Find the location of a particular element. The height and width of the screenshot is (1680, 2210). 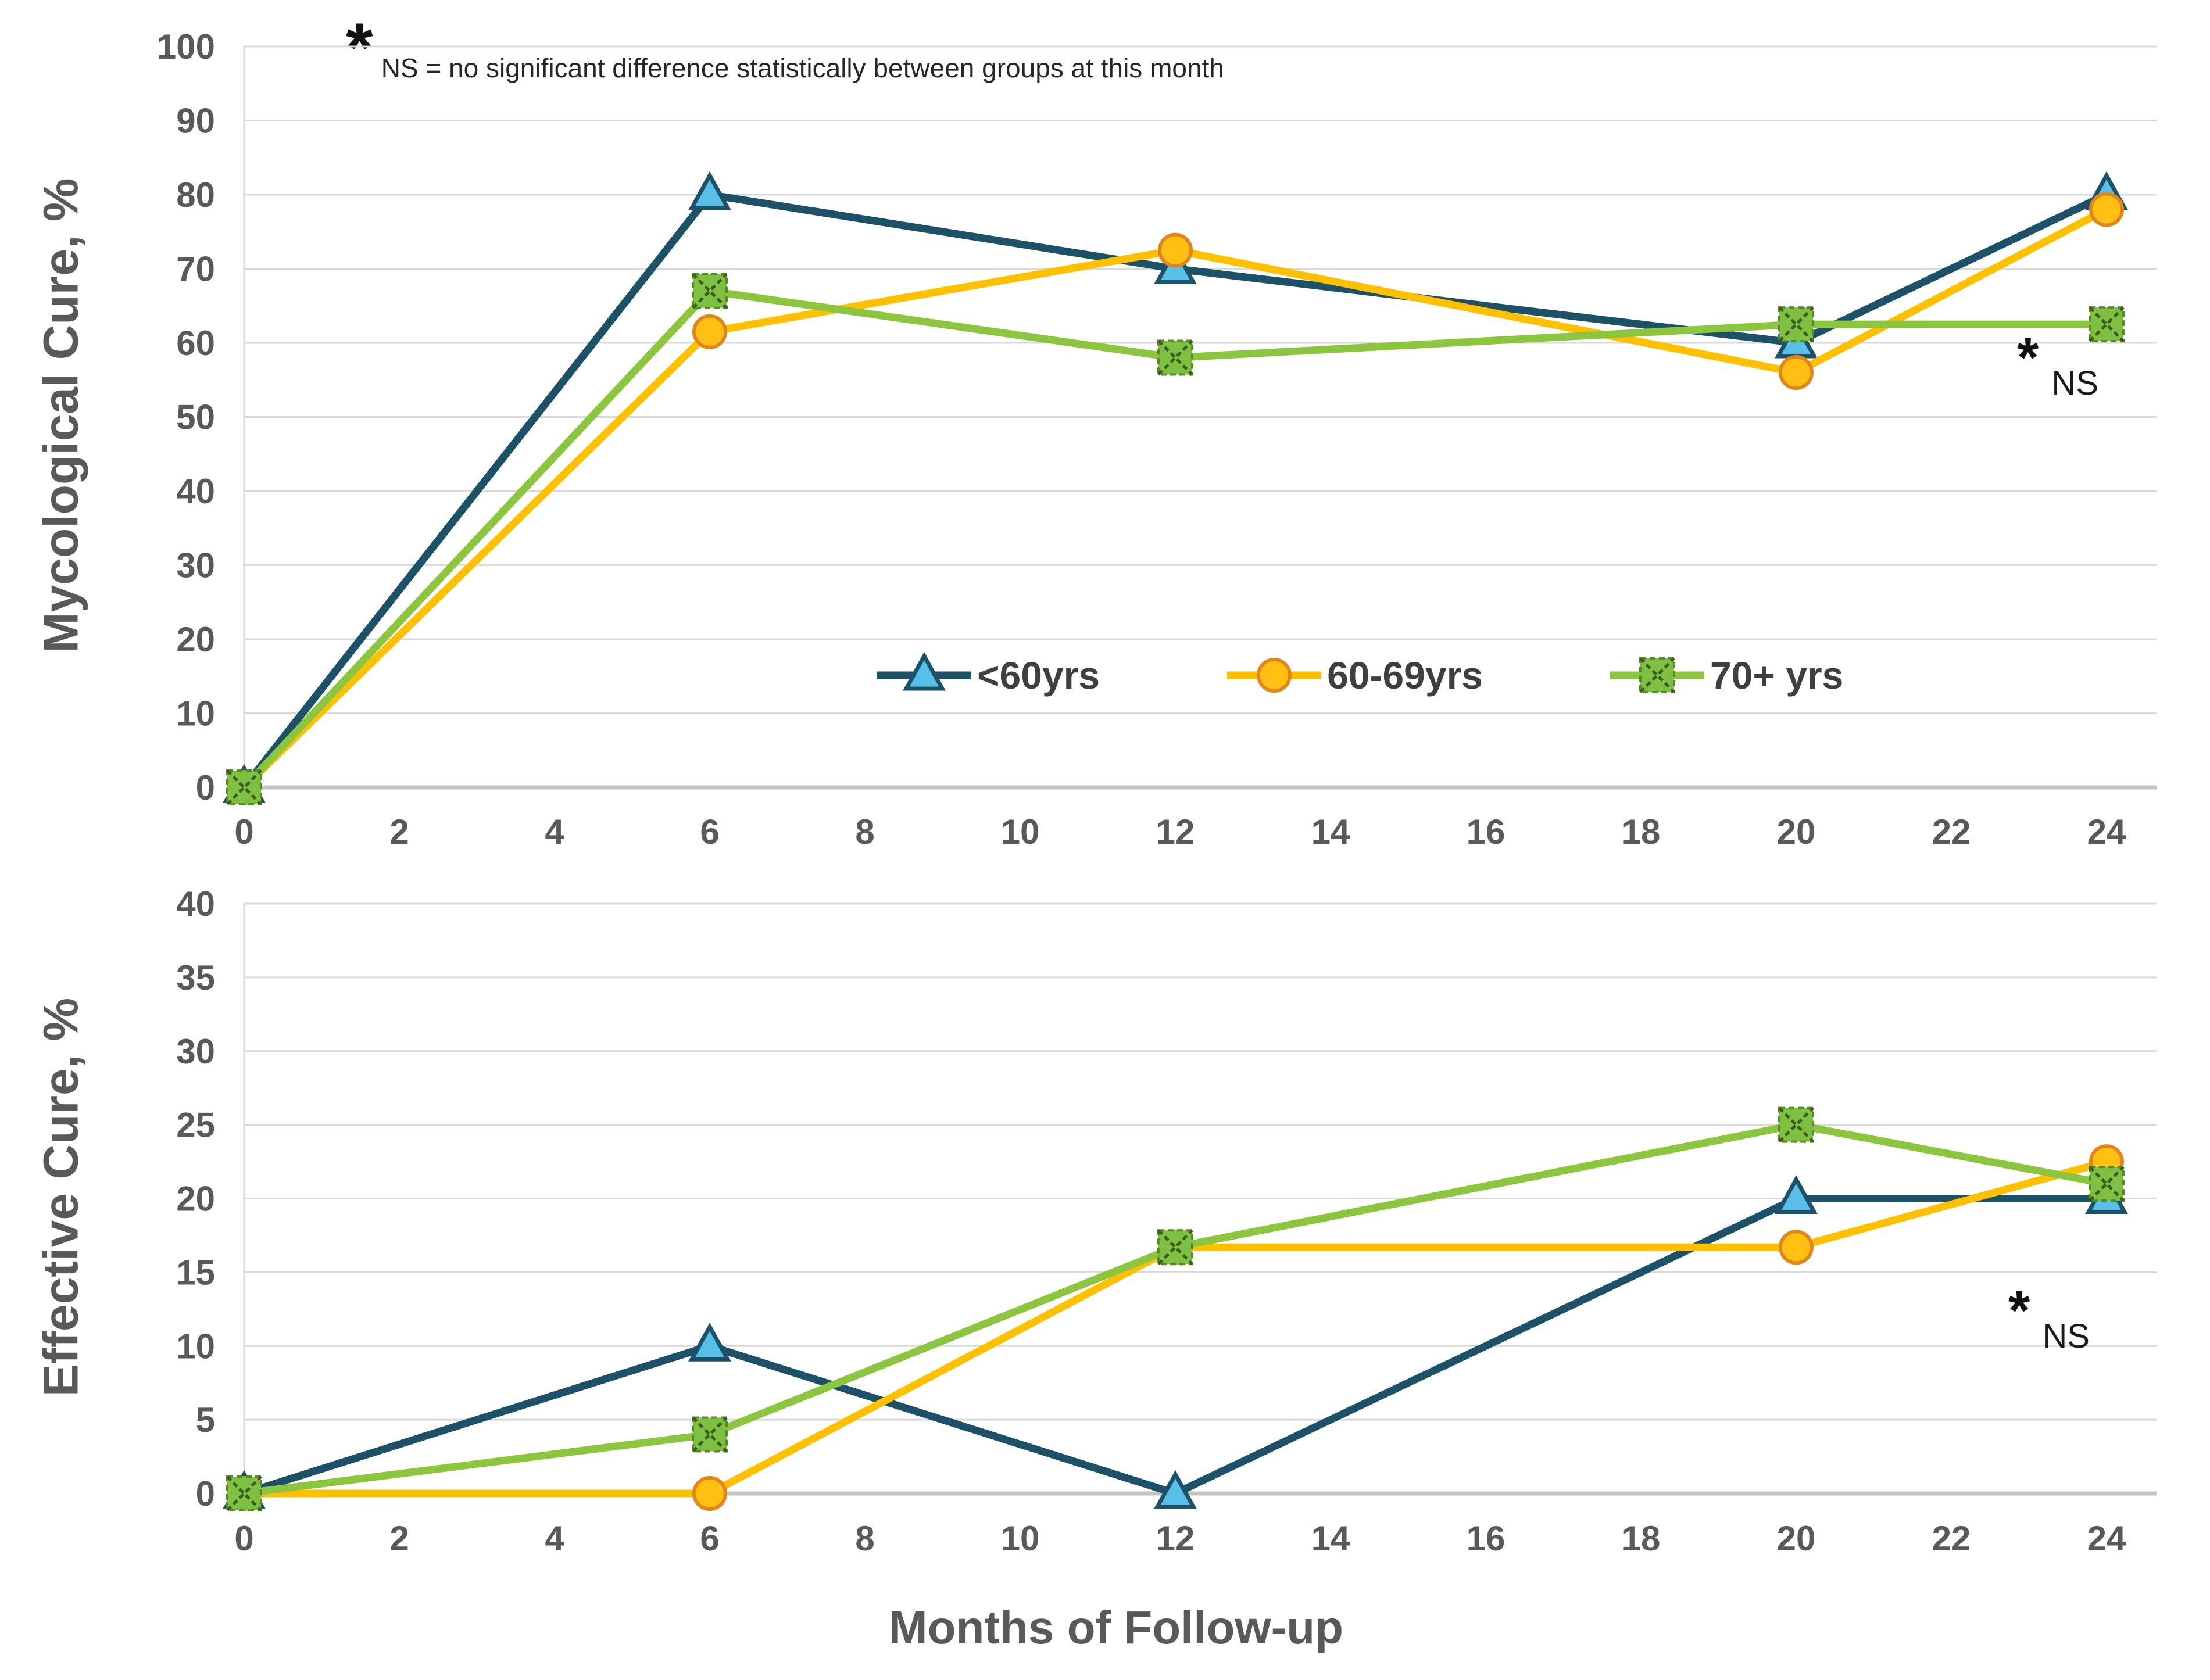

legend-marker-x-square-icon is located at coordinates (1657, 675).